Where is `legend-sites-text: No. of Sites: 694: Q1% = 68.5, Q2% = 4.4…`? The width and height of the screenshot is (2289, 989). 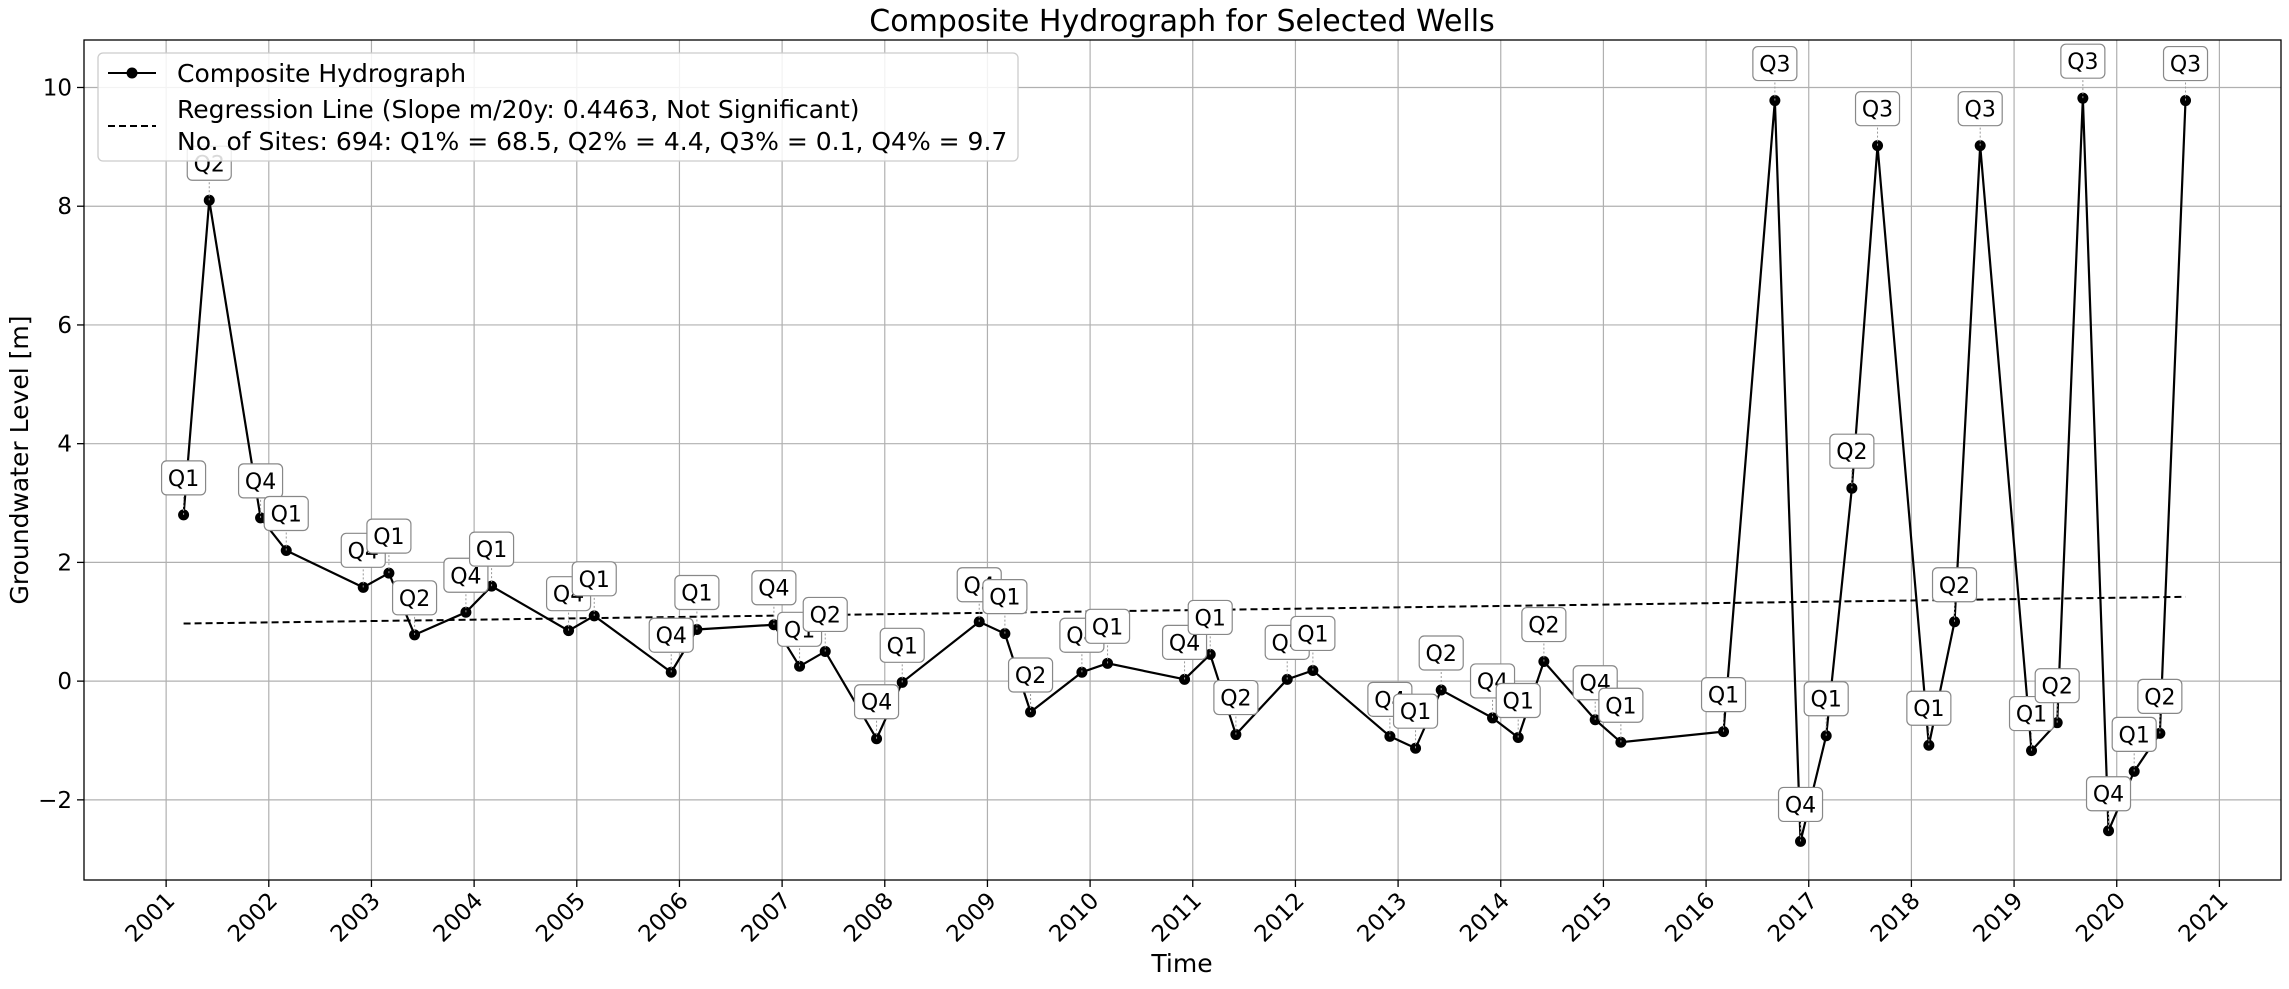
legend-sites-text: No. of Sites: 694: Q1% = 68.5, Q2% = 4.4… is located at coordinates (592, 141).